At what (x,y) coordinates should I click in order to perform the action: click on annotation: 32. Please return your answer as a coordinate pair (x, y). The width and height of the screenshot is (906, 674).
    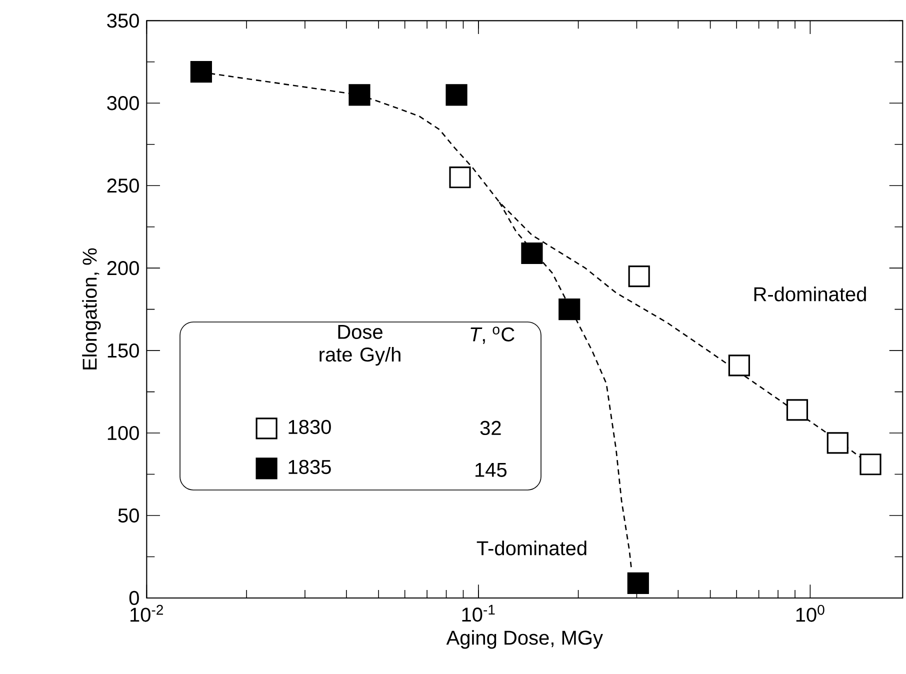
    Looking at the image, I should click on (490, 428).